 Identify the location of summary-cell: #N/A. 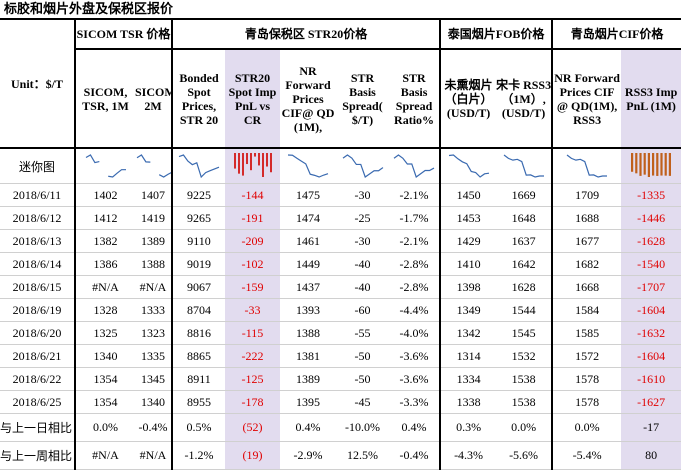
(104, 455).